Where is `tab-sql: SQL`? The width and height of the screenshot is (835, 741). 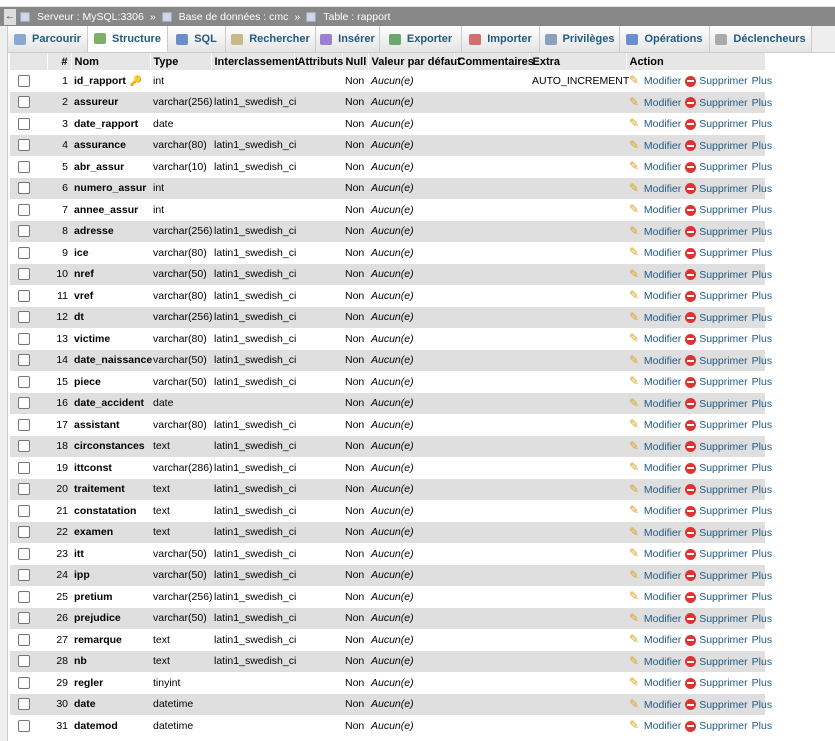 tab-sql: SQL is located at coordinates (197, 39).